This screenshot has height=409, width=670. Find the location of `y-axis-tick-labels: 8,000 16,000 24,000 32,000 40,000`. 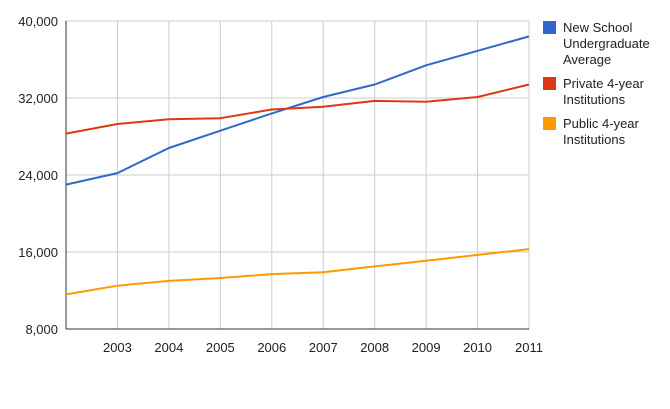

y-axis-tick-labels: 8,000 16,000 24,000 32,000 40,000 is located at coordinates (38, 175).